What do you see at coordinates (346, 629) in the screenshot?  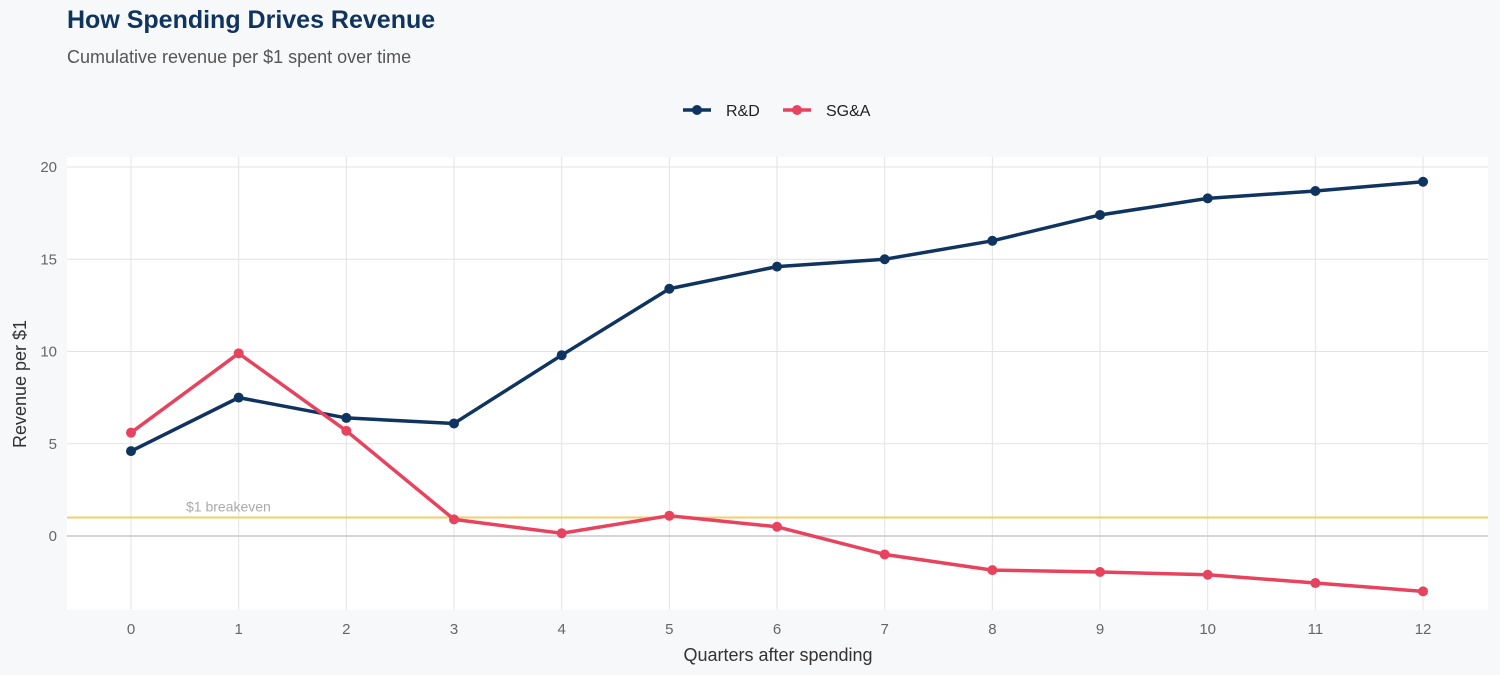 I see `x-tick-label: 2` at bounding box center [346, 629].